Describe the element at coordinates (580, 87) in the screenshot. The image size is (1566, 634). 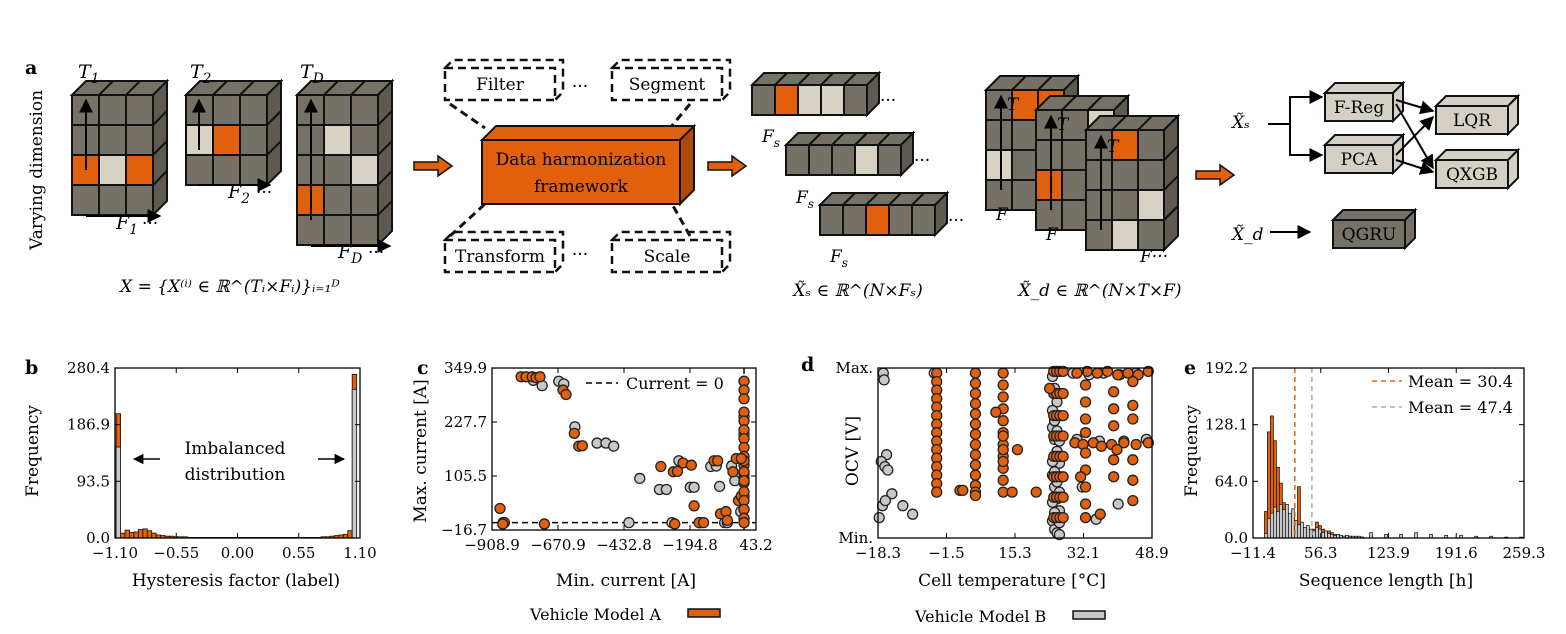
I see `filter-ellipsis: ···` at that location.